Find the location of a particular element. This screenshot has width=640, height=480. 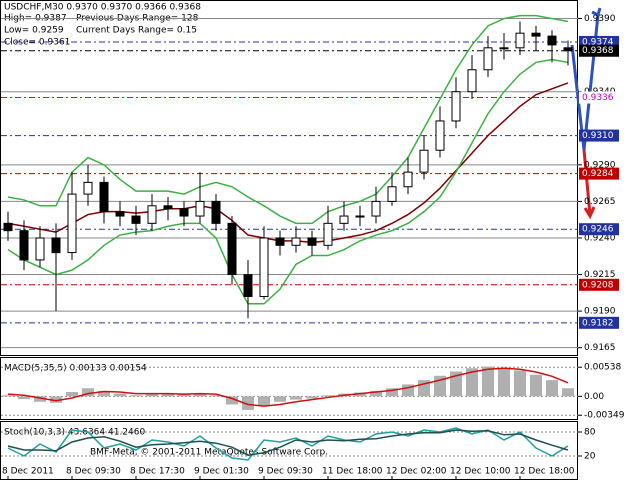

level-label: 0.9208 is located at coordinates (598, 285).